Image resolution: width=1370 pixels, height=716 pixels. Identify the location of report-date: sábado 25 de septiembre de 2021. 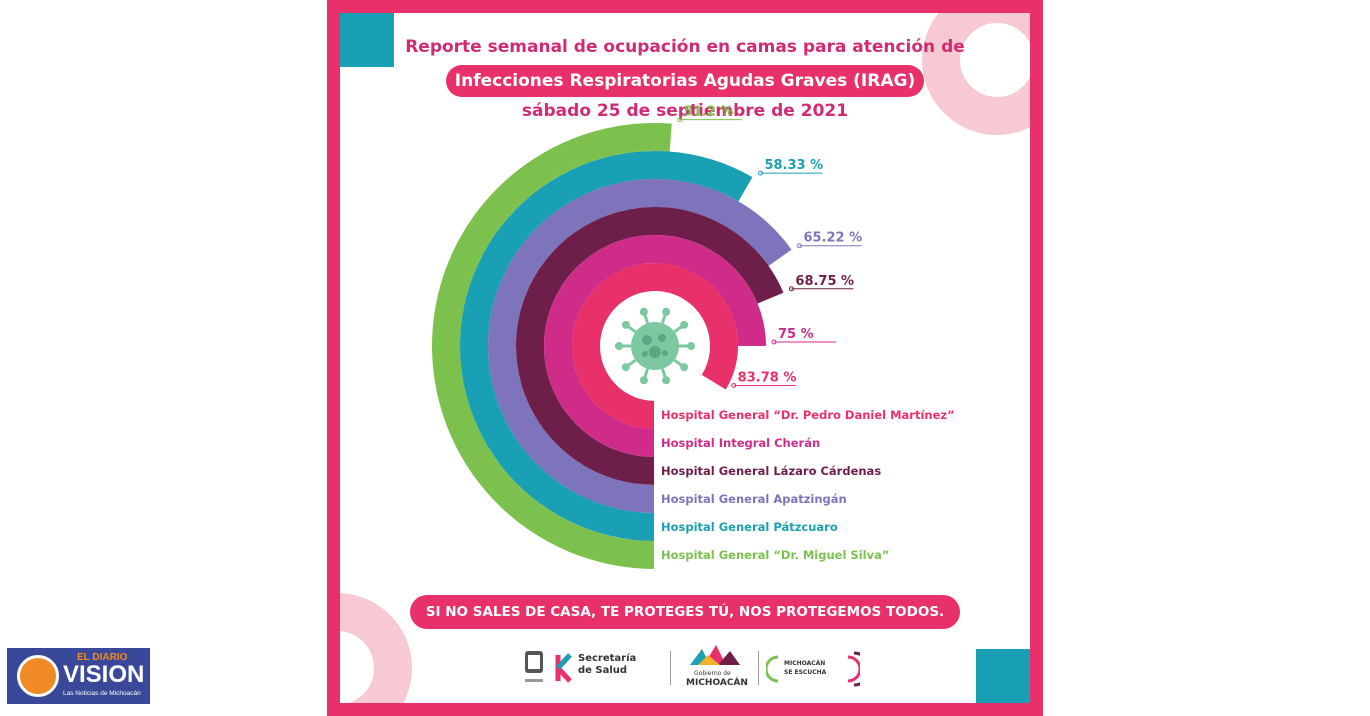
(685, 111).